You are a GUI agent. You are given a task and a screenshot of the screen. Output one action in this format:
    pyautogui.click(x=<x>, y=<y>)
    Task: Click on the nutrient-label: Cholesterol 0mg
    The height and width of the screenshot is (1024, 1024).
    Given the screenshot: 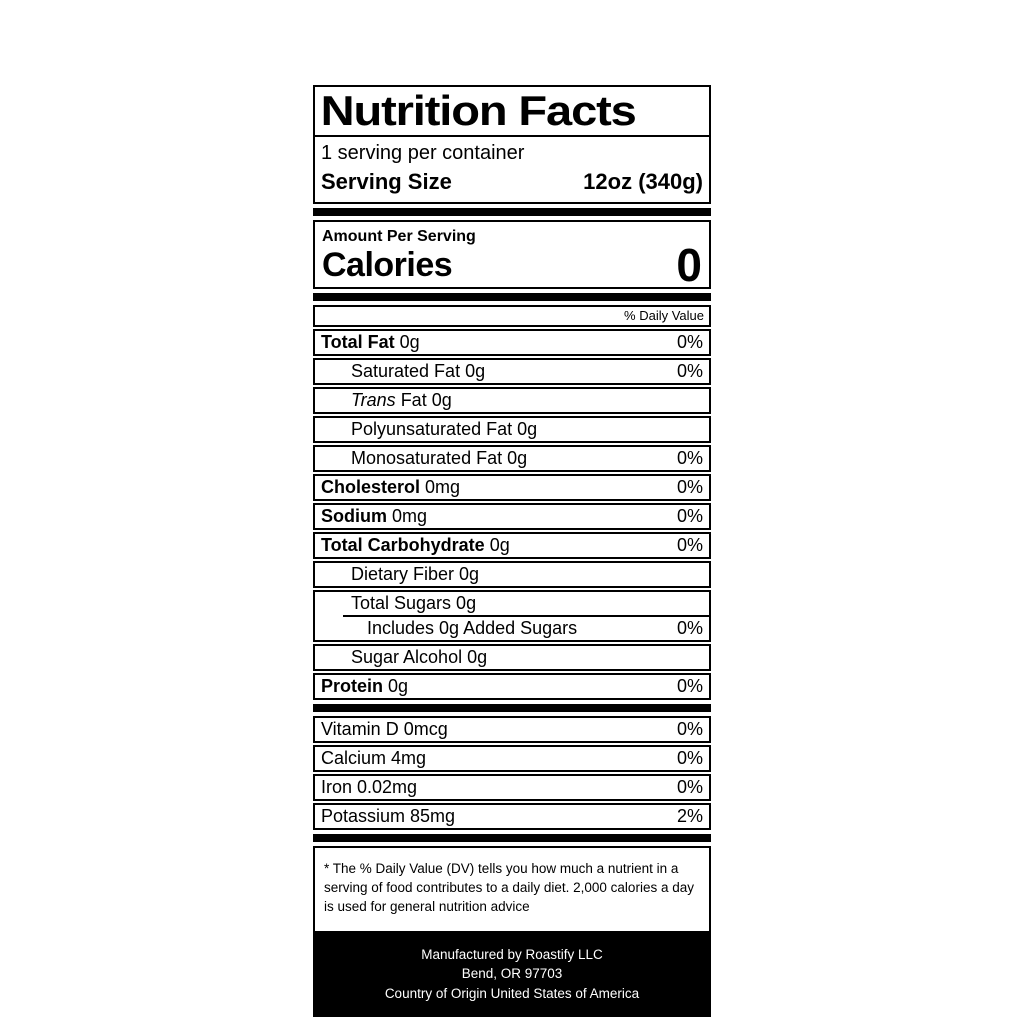 What is the action you would take?
    pyautogui.click(x=390, y=487)
    